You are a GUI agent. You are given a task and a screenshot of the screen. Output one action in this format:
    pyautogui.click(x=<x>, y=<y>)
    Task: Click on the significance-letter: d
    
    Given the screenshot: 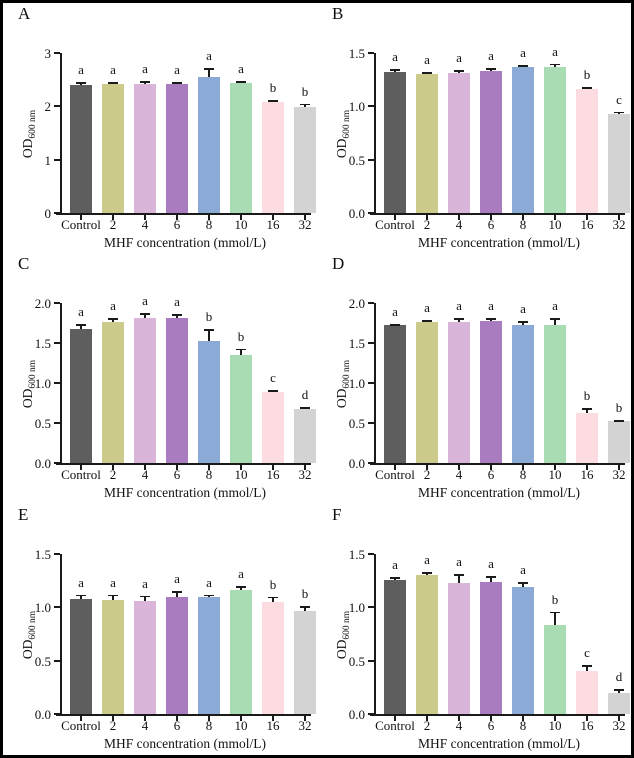 What is the action you would take?
    pyautogui.click(x=305, y=394)
    